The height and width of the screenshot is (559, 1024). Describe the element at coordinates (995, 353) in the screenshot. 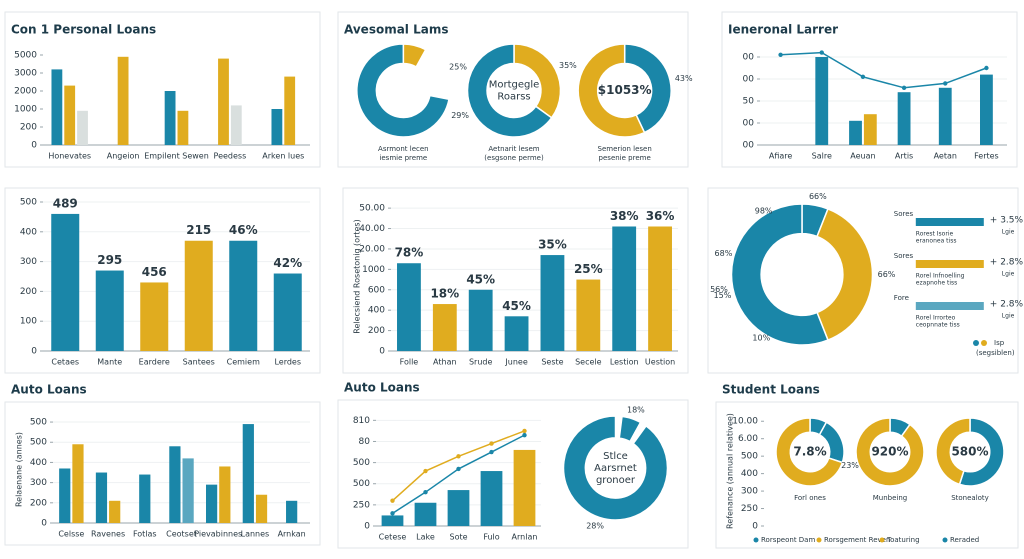

I see `legend-label: (segsiblen)` at that location.